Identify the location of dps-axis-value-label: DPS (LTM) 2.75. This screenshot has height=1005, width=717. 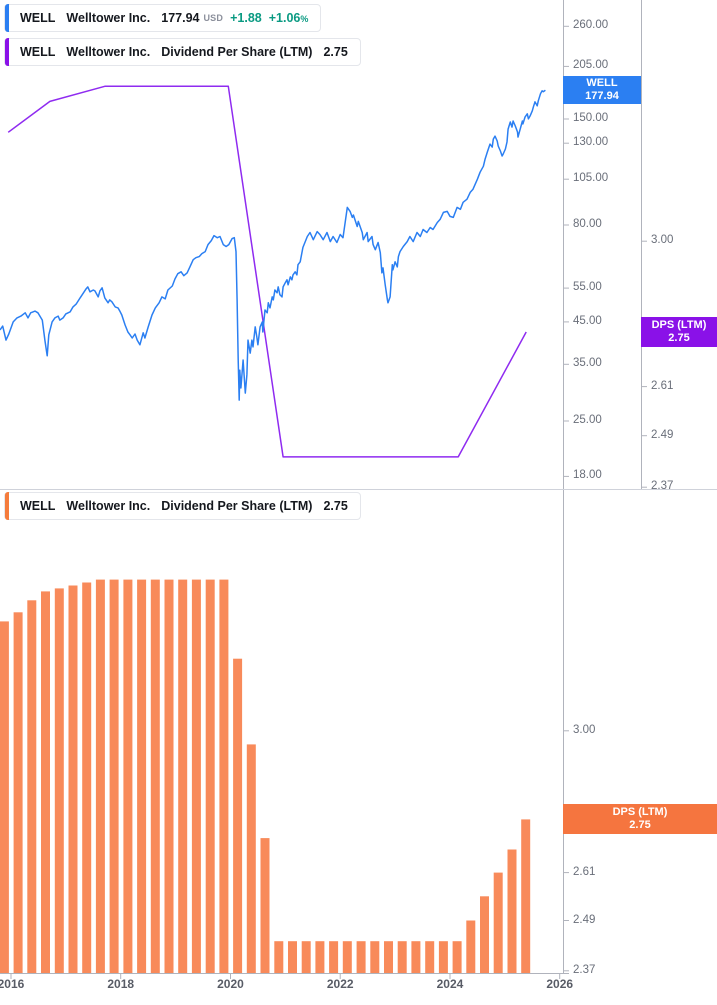
(679, 332).